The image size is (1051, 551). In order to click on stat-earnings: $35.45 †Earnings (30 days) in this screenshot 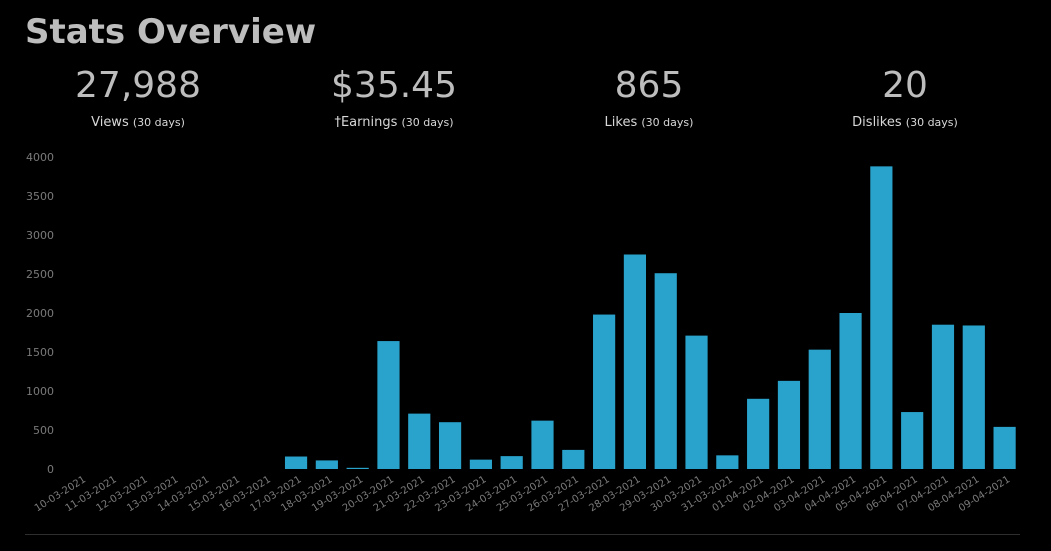, I will do `click(394, 96)`.